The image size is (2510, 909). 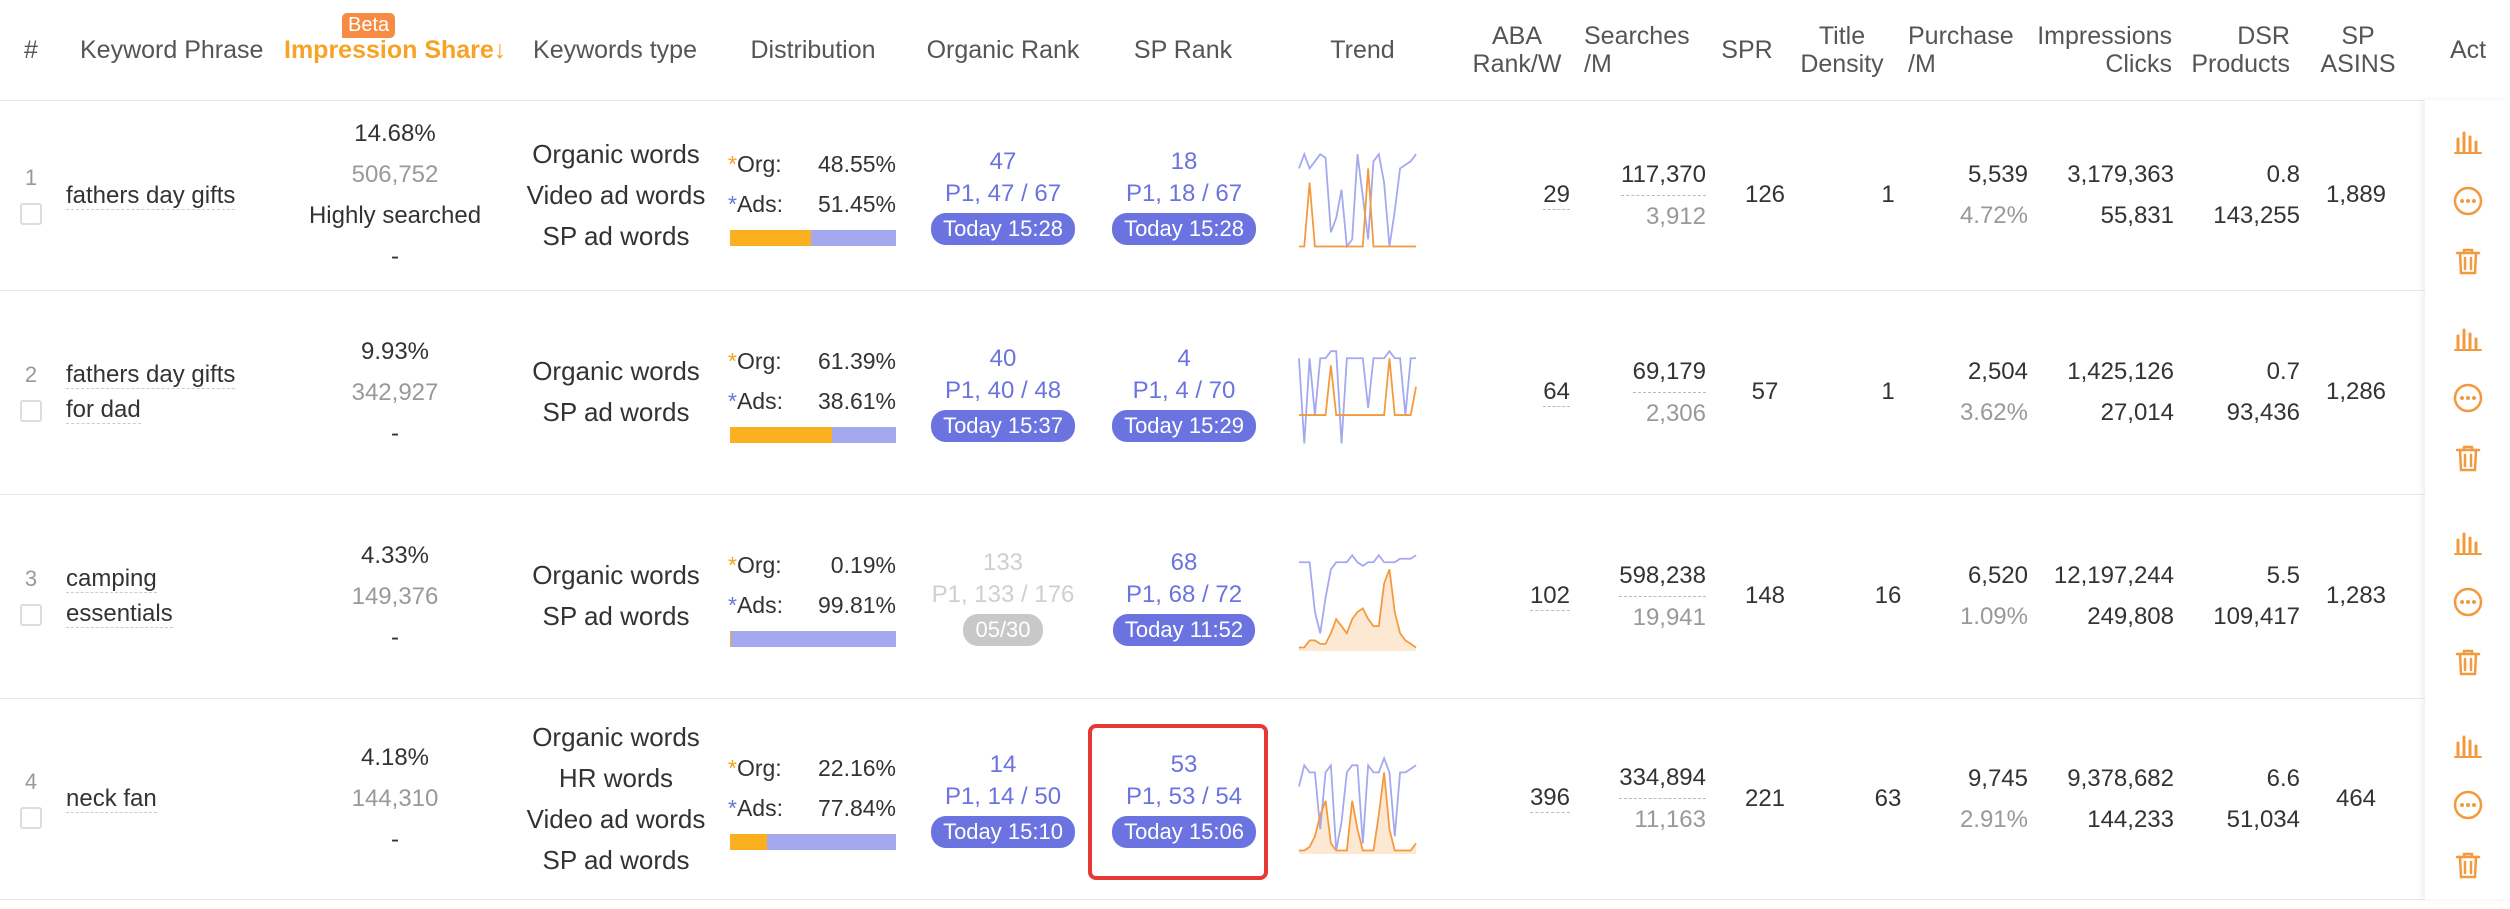 I want to click on keyword-phrase-line1: camping, so click(x=111, y=579).